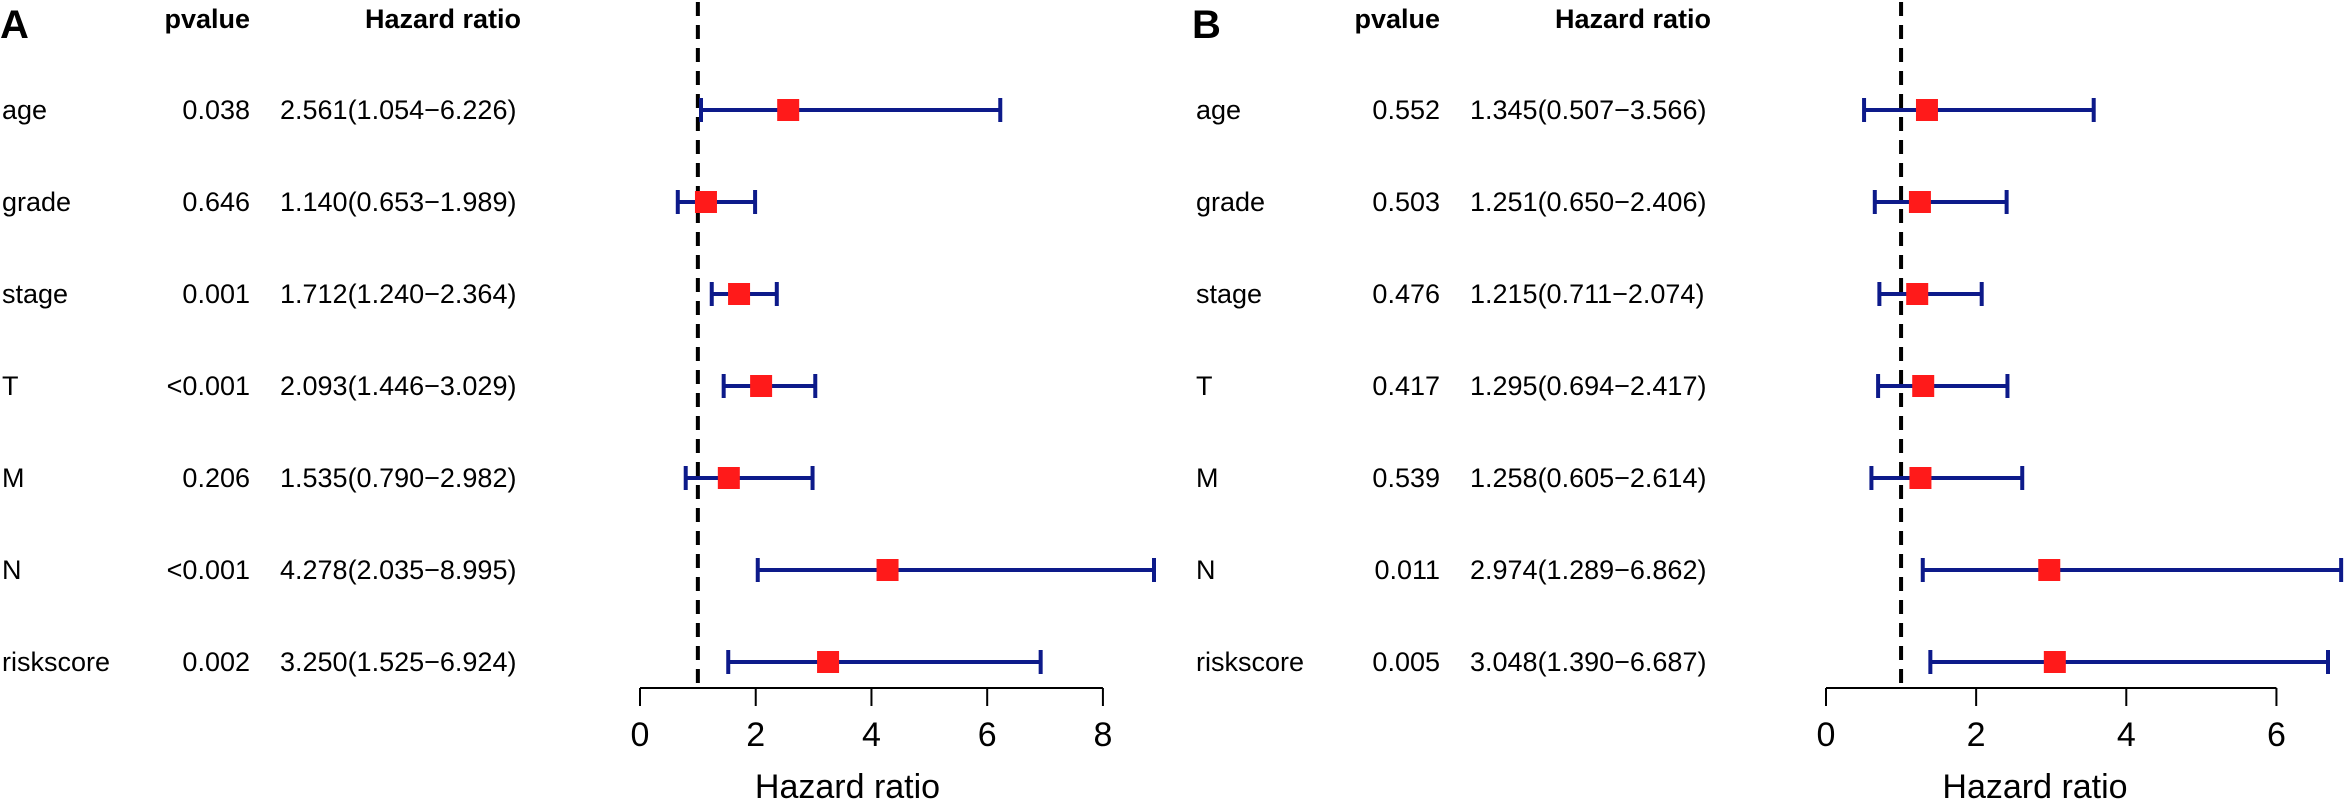  What do you see at coordinates (1588, 478) in the screenshot?
I see `hazard-ratio-ci-text: 1.258(0.605−2.614)` at bounding box center [1588, 478].